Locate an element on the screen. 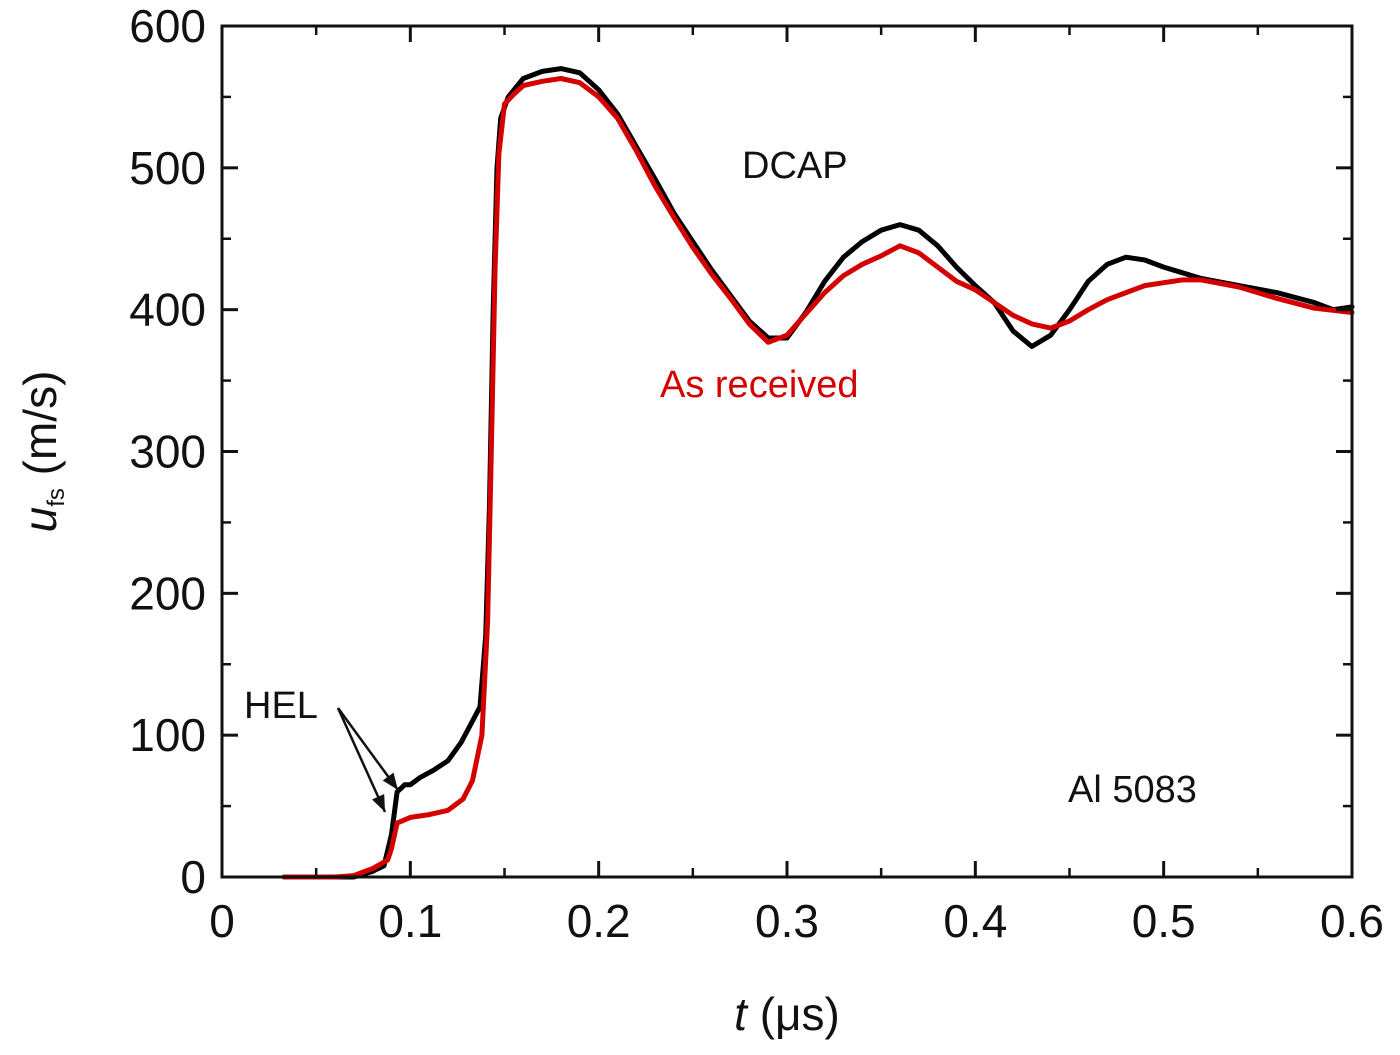  annotation-hel: HEL is located at coordinates (281, 706).